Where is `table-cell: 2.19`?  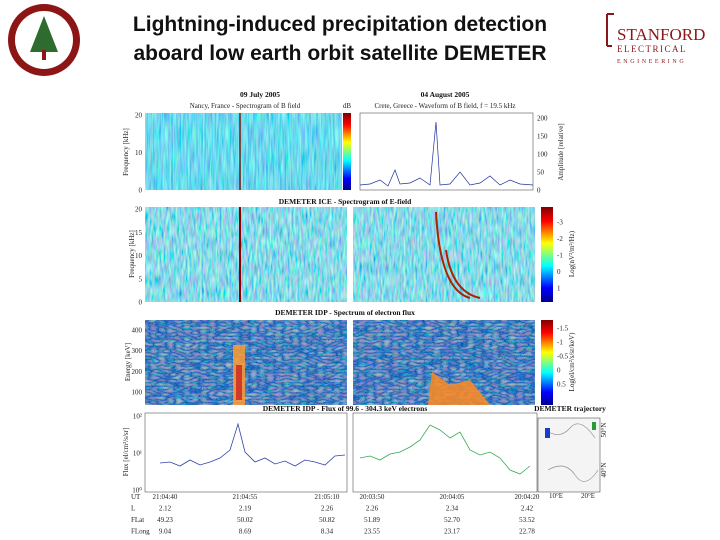 table-cell: 2.19 is located at coordinates (245, 509).